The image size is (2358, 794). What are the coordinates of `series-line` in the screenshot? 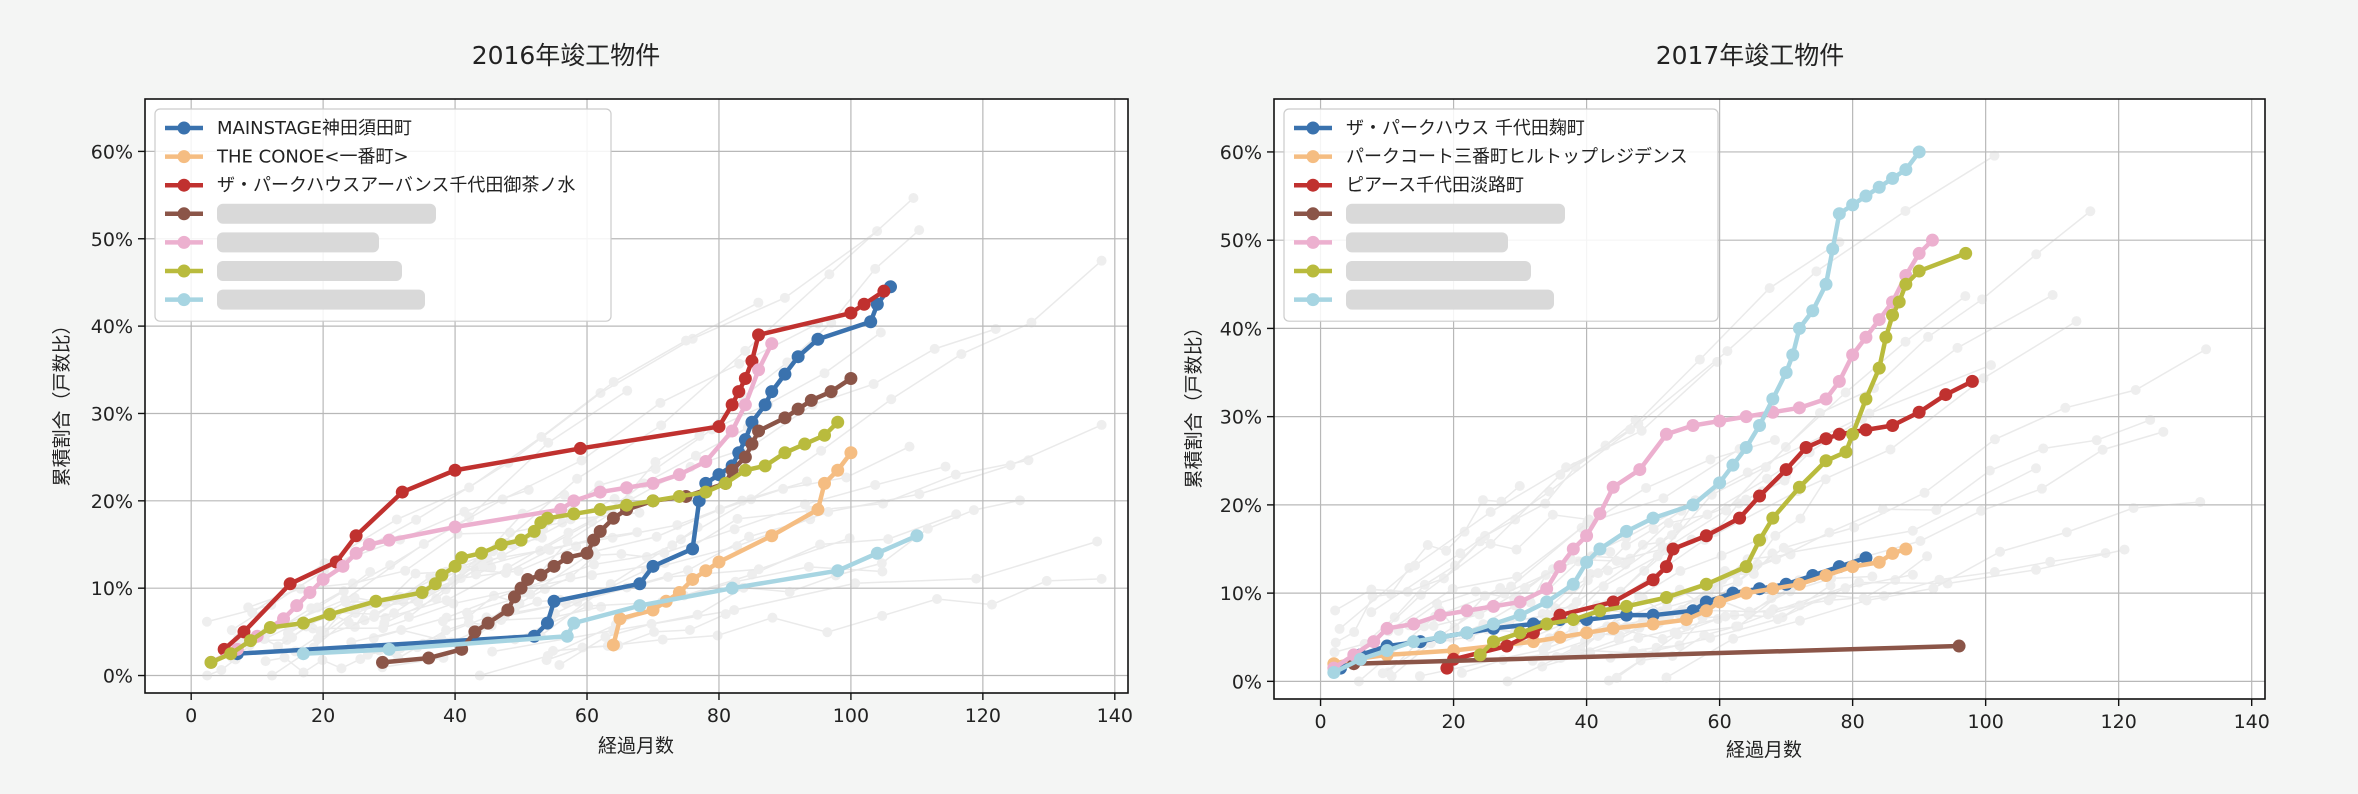 It's located at (1656, 654).